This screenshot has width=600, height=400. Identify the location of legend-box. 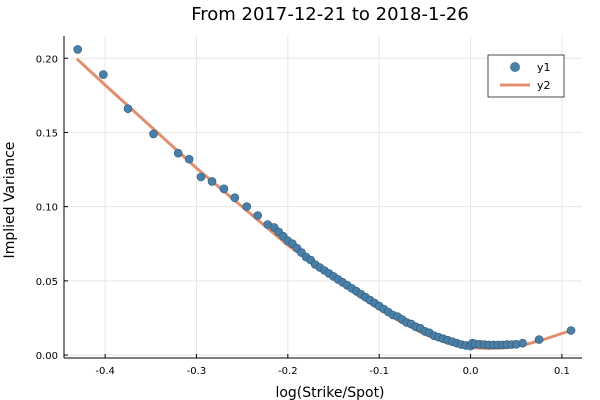
(526, 76).